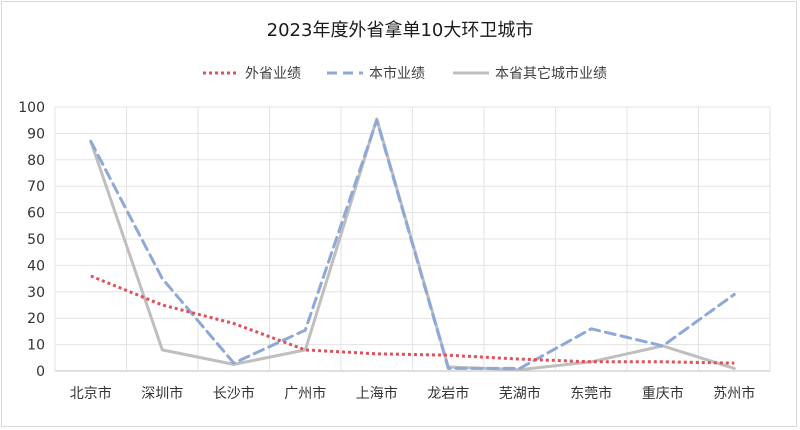  I want to click on y-tick-label: 30, so click(36, 293).